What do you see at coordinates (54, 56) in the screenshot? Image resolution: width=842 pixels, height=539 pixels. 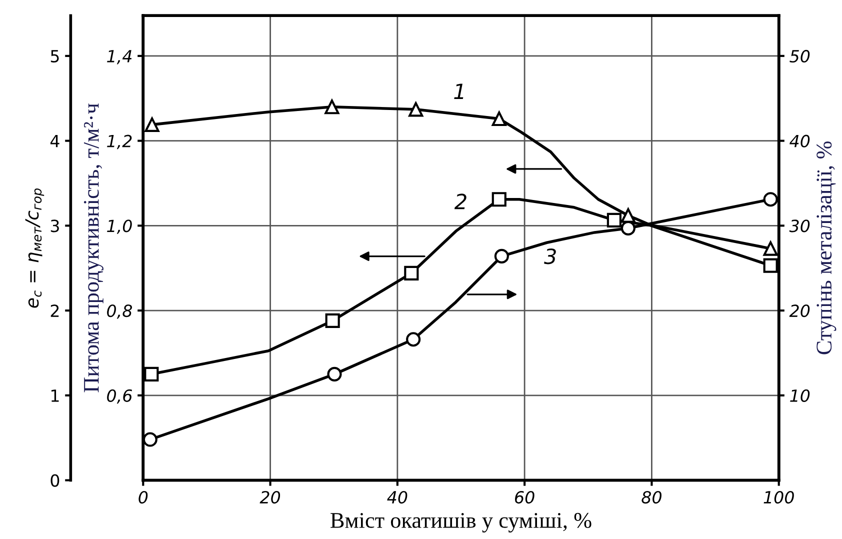 I see `y3-tick-label: 5` at bounding box center [54, 56].